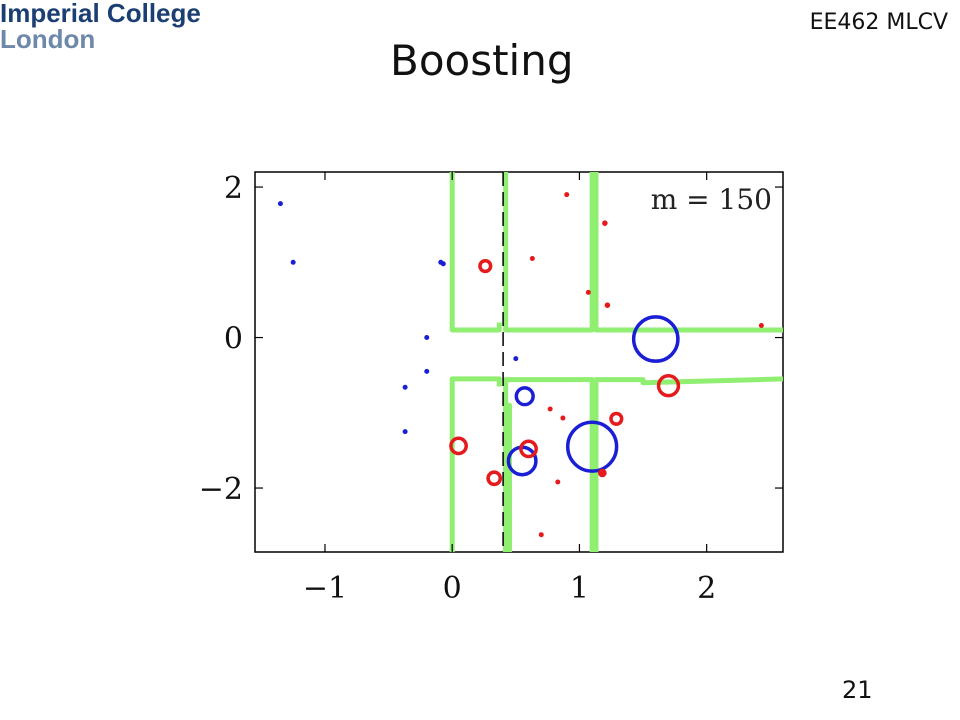 The height and width of the screenshot is (720, 960). Describe the element at coordinates (233, 188) in the screenshot. I see `y-tick-label: 2` at that location.